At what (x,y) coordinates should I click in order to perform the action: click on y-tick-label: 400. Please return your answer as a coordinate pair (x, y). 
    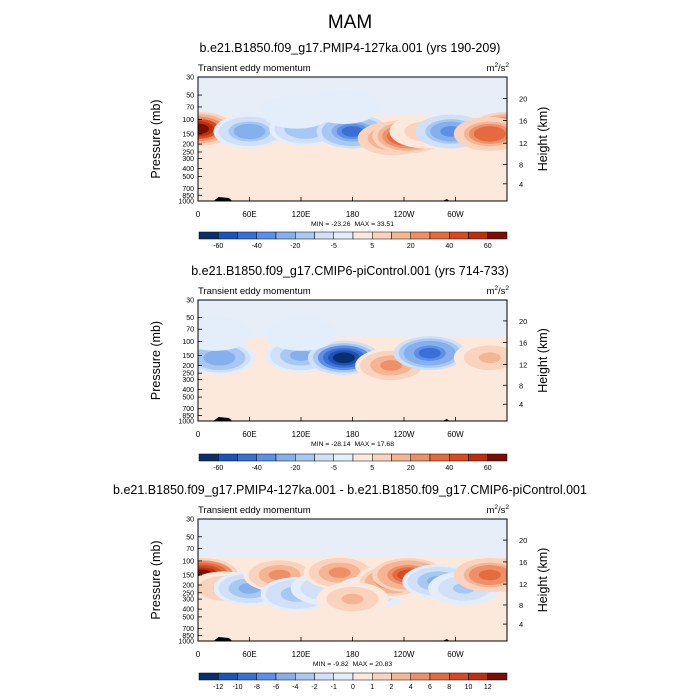
    Looking at the image, I should click on (188, 610).